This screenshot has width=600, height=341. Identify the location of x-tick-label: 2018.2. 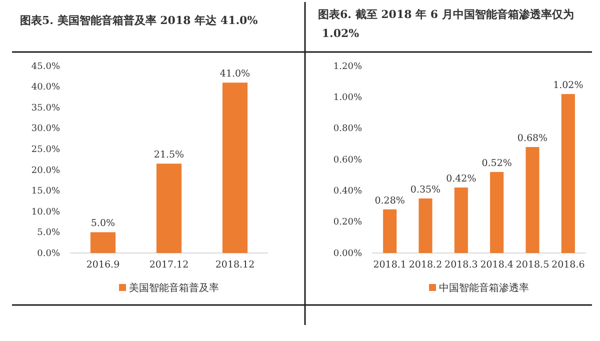
(425, 265).